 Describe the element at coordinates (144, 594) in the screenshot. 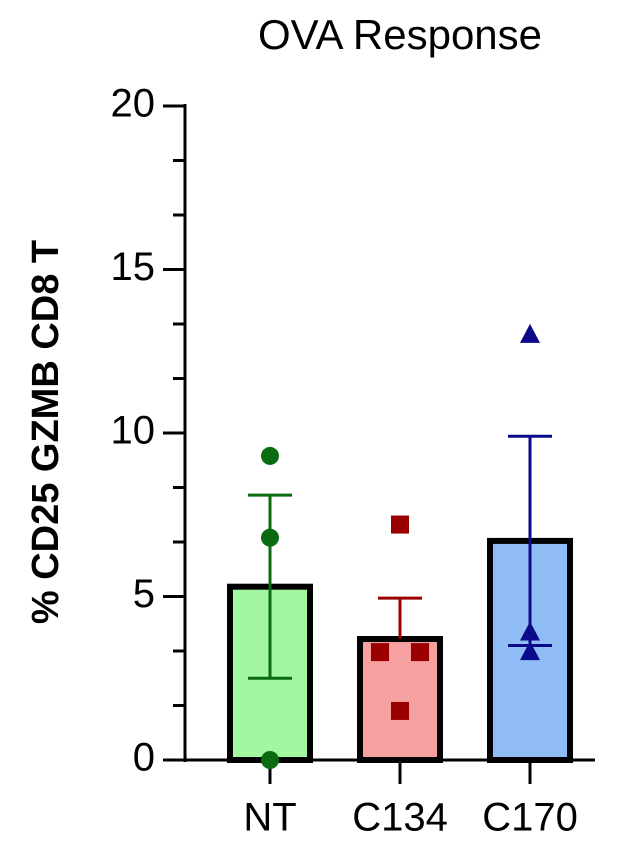

I see `y-tick-label: 5` at that location.